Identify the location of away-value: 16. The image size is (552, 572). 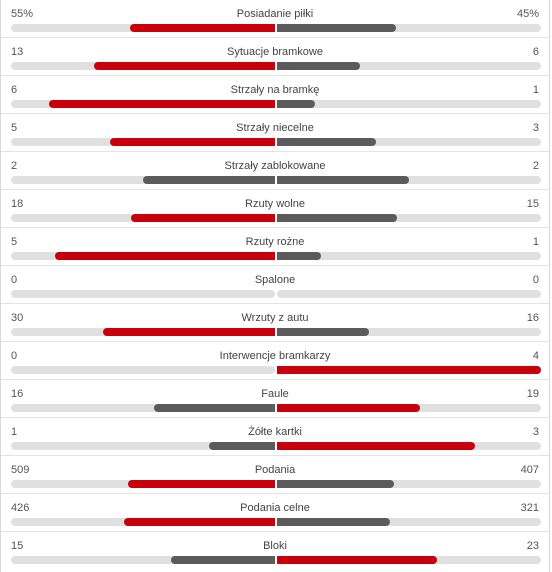
(532, 318).